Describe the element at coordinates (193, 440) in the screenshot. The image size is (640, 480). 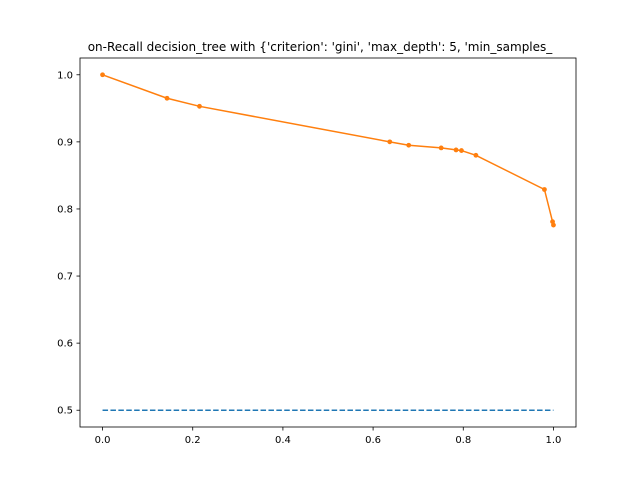
I see `x-tick-label: 0.2` at that location.